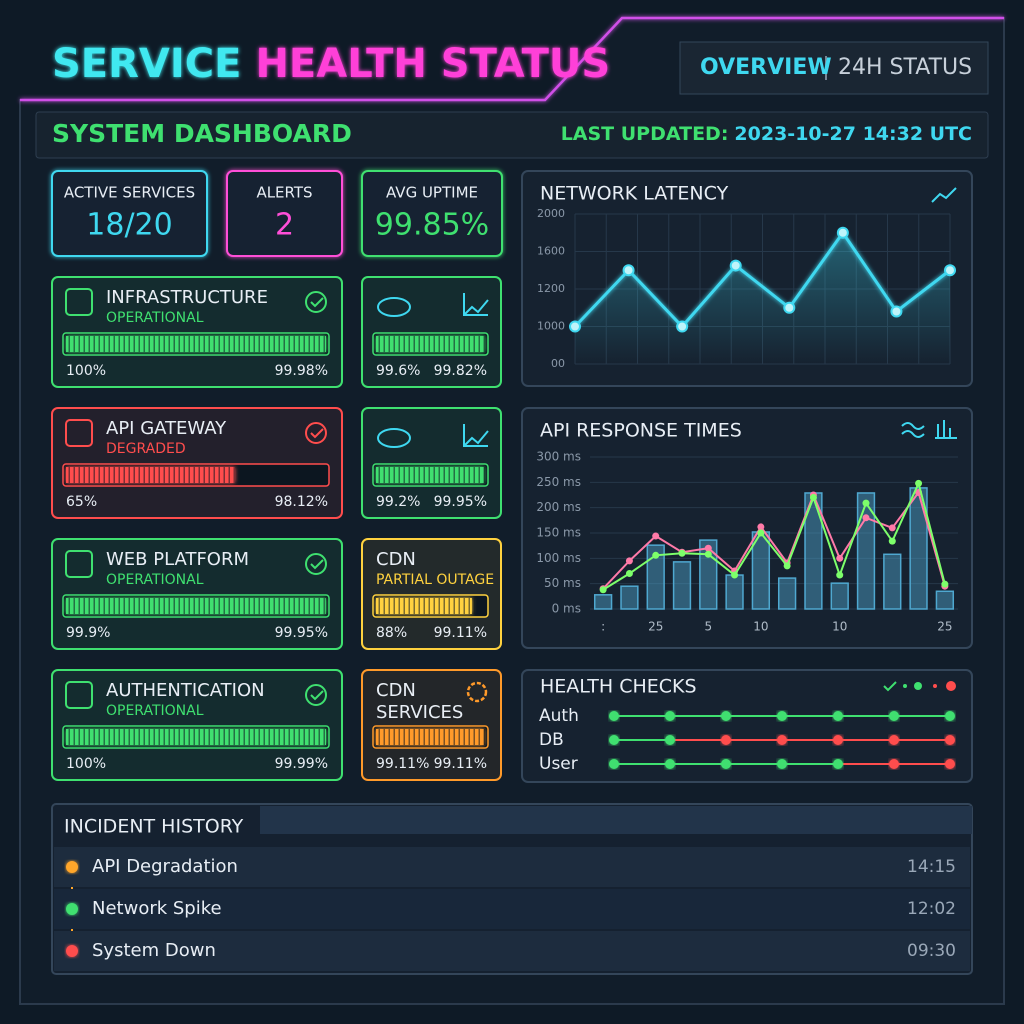 The image size is (1024, 1024). Describe the element at coordinates (72, 867) in the screenshot. I see `incident-dot` at that location.